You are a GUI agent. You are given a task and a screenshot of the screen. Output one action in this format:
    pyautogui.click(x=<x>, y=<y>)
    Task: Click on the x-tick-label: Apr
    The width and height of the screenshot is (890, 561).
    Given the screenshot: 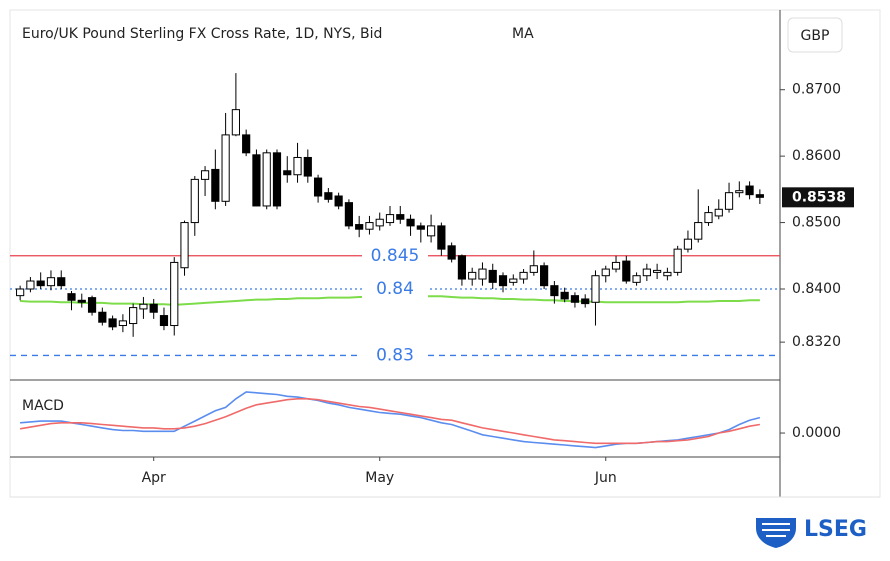 What is the action you would take?
    pyautogui.click(x=154, y=478)
    